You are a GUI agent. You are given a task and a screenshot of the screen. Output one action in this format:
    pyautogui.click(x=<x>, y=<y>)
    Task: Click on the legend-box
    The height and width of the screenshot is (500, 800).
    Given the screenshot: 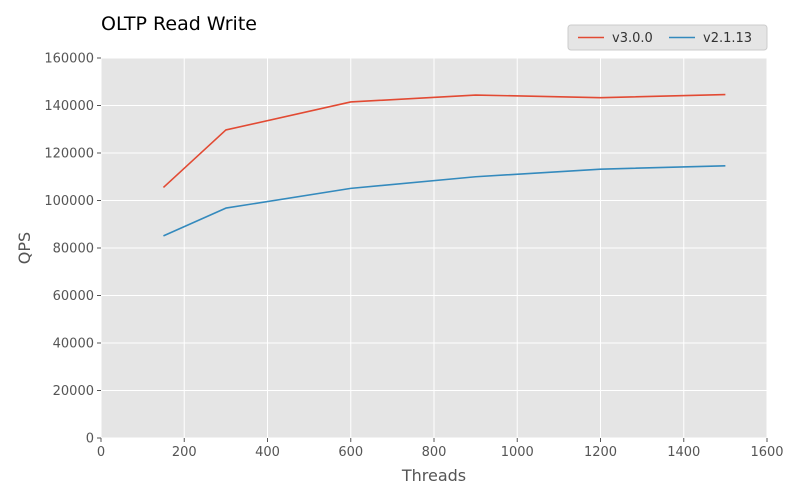 What is the action you would take?
    pyautogui.click(x=667, y=37)
    